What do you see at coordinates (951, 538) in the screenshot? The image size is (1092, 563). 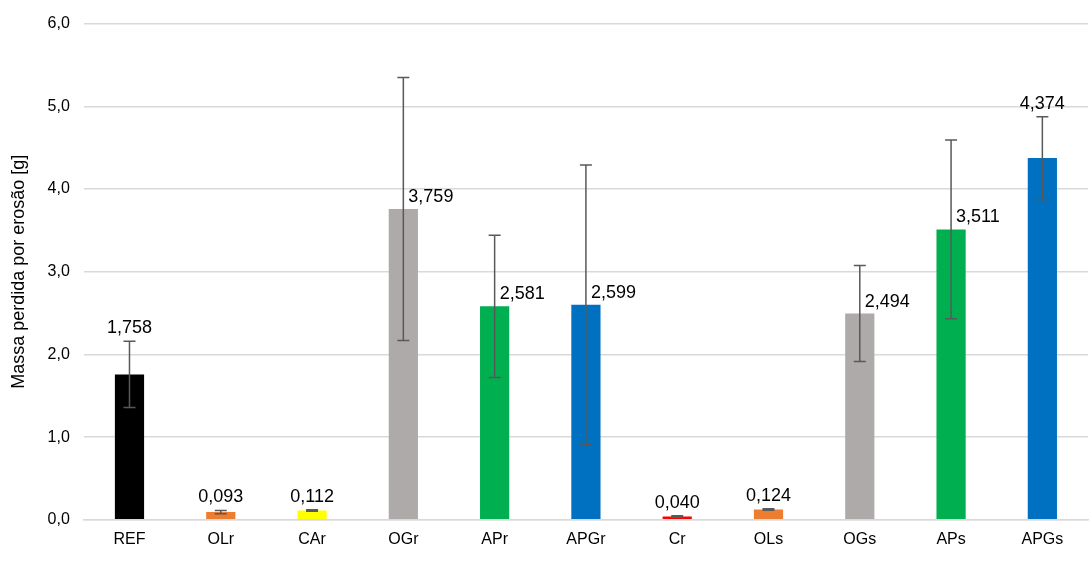 I see `x-tick-label: APs` at bounding box center [951, 538].